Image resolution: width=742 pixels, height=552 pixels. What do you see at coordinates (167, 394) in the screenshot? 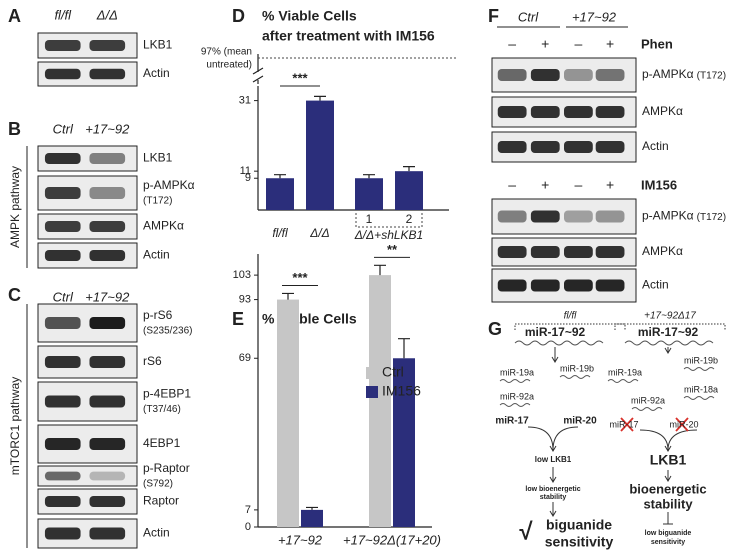
I see `blot-label: p-4EBP1` at bounding box center [167, 394].